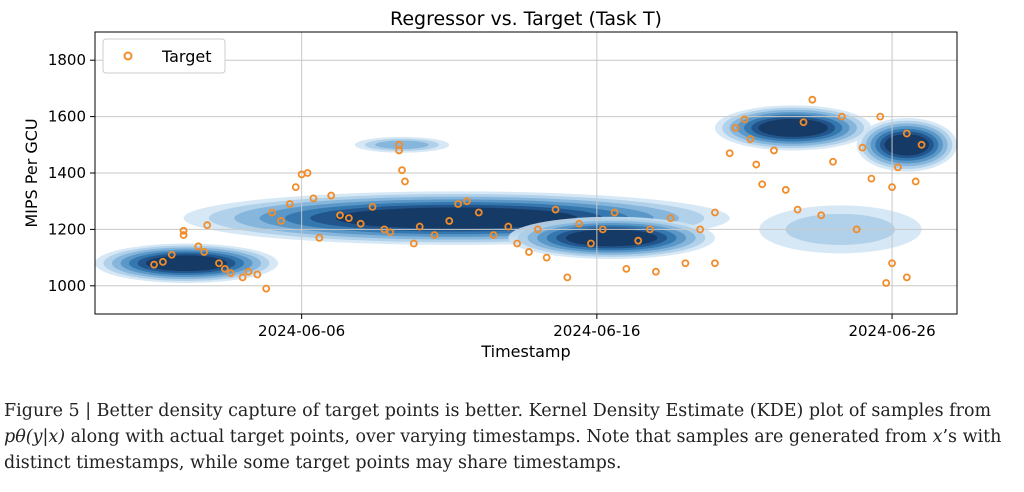 This screenshot has height=492, width=1024. Describe the element at coordinates (35, 437) in the screenshot. I see `caption-math-1: pθ(y|x)` at that location.